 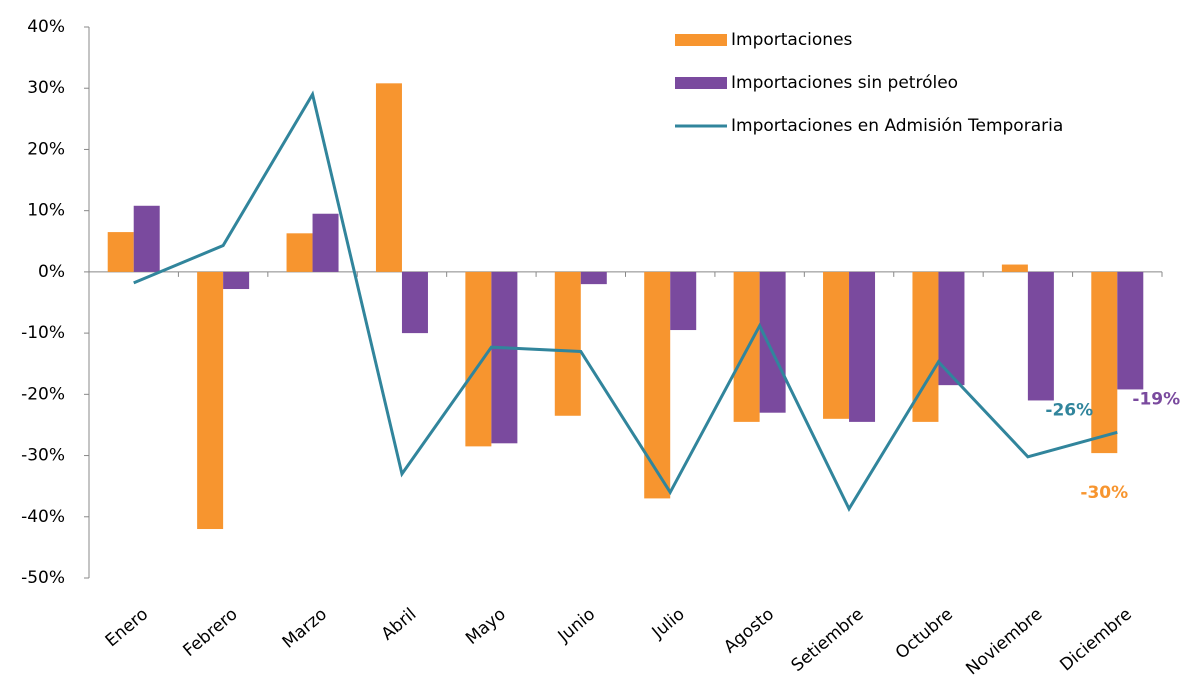 What do you see at coordinates (577, 625) in the screenshot?
I see `x-tick-label: Junio` at bounding box center [577, 625].